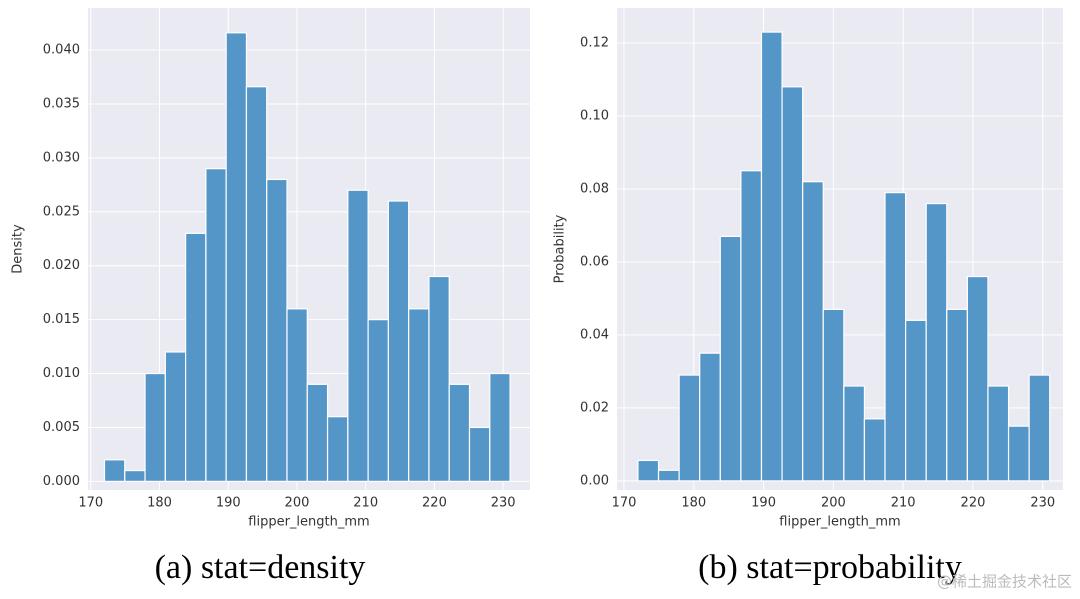 This screenshot has height=599, width=1080. Describe the element at coordinates (18, 249) in the screenshot. I see `y-axis-label: Density` at that location.